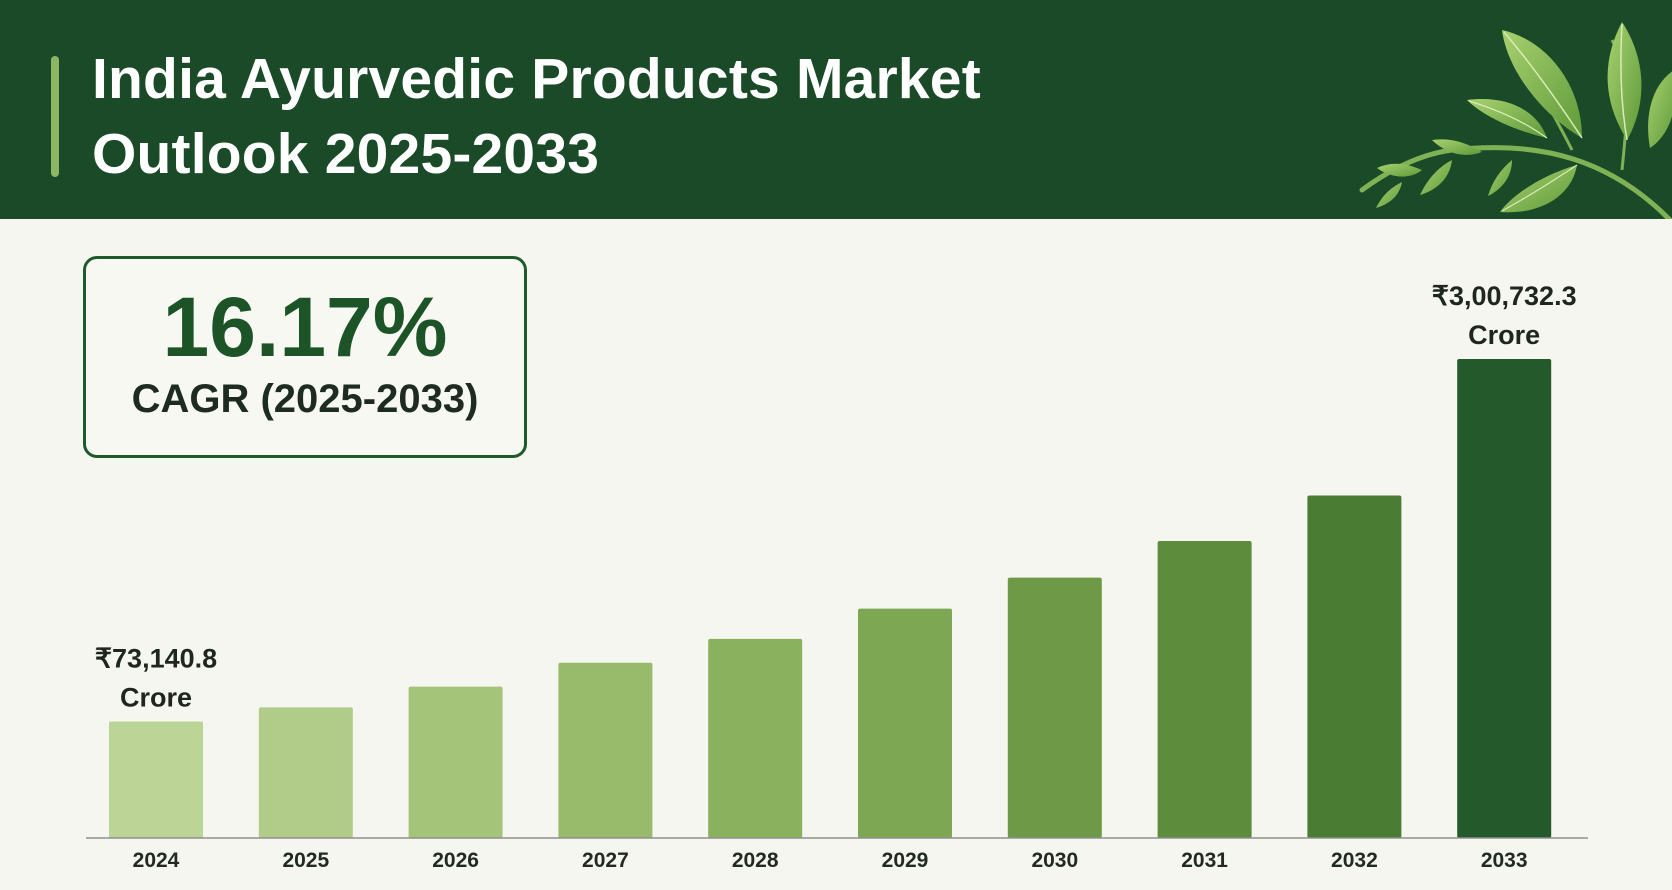 The width and height of the screenshot is (1672, 890). Describe the element at coordinates (305, 772) in the screenshot. I see `bar-2025` at that location.